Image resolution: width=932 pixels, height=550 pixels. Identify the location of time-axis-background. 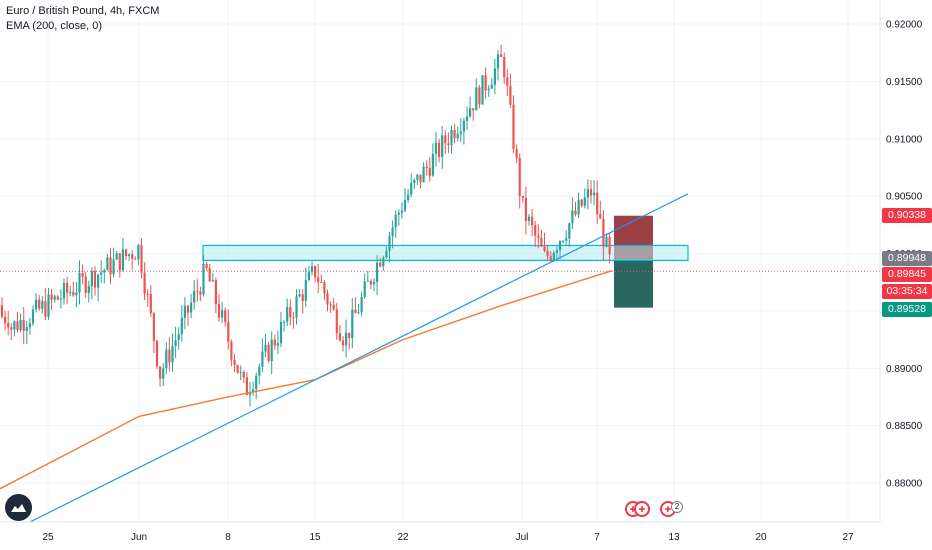
(466, 536).